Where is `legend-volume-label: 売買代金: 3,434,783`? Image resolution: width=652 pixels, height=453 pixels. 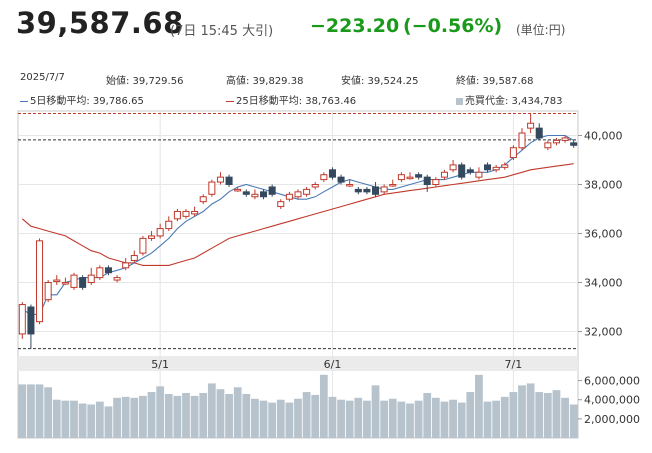
legend-volume-label: 売買代金: 3,434,783 is located at coordinates (514, 101).